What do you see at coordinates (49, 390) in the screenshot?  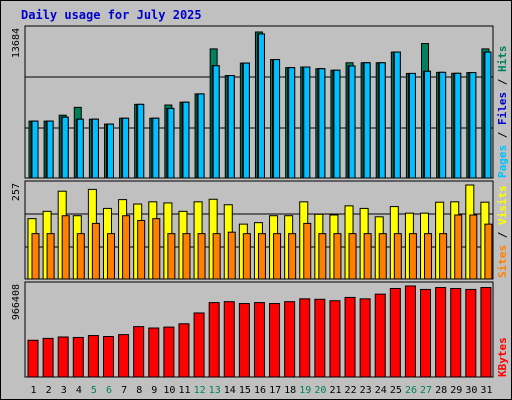 I see `x-tick-label: 2` at bounding box center [49, 390].